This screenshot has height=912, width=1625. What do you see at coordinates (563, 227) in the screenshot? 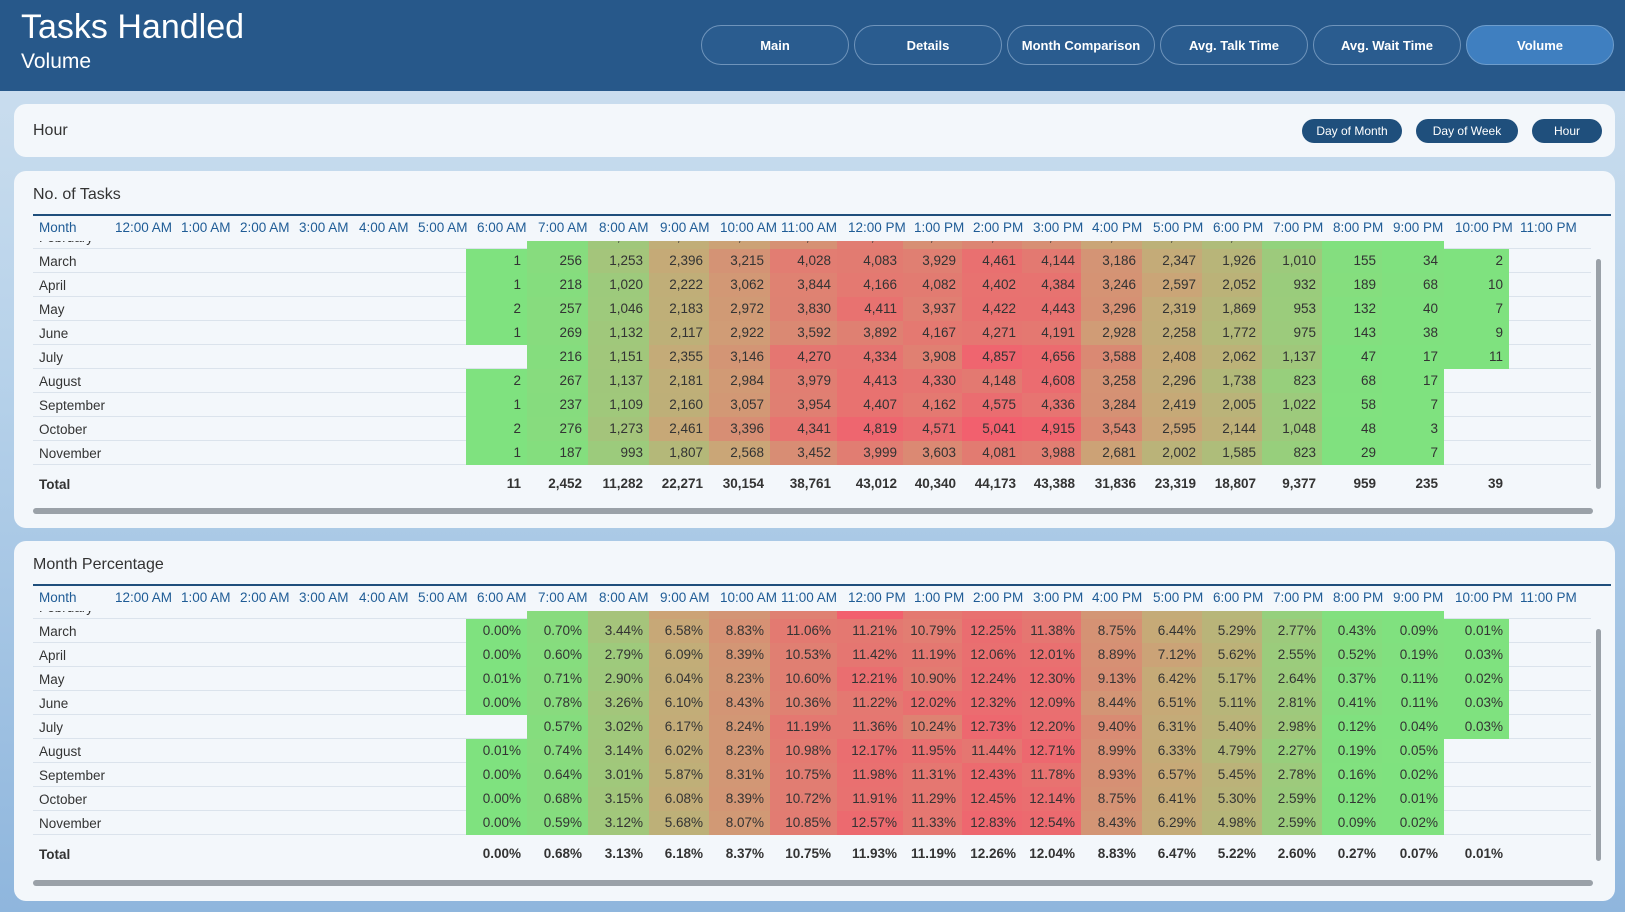
I see `tasks-header-8: 7:00 AM` at bounding box center [563, 227].